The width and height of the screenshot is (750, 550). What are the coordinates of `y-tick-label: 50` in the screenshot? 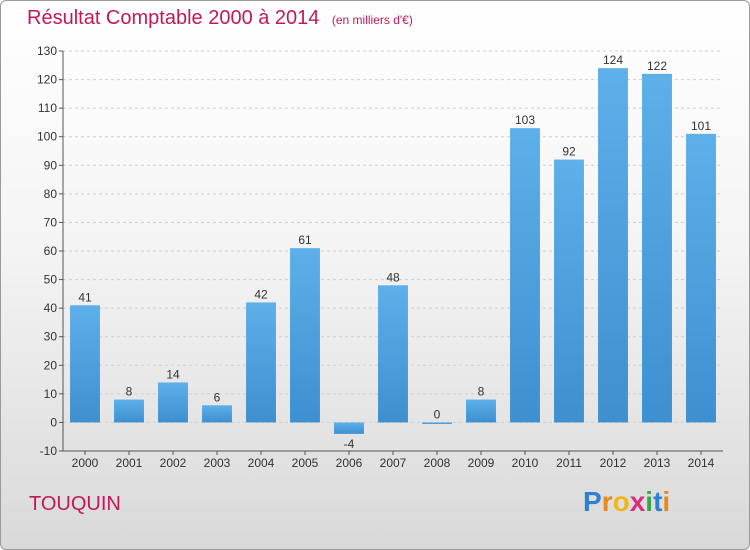 It's located at (51, 280).